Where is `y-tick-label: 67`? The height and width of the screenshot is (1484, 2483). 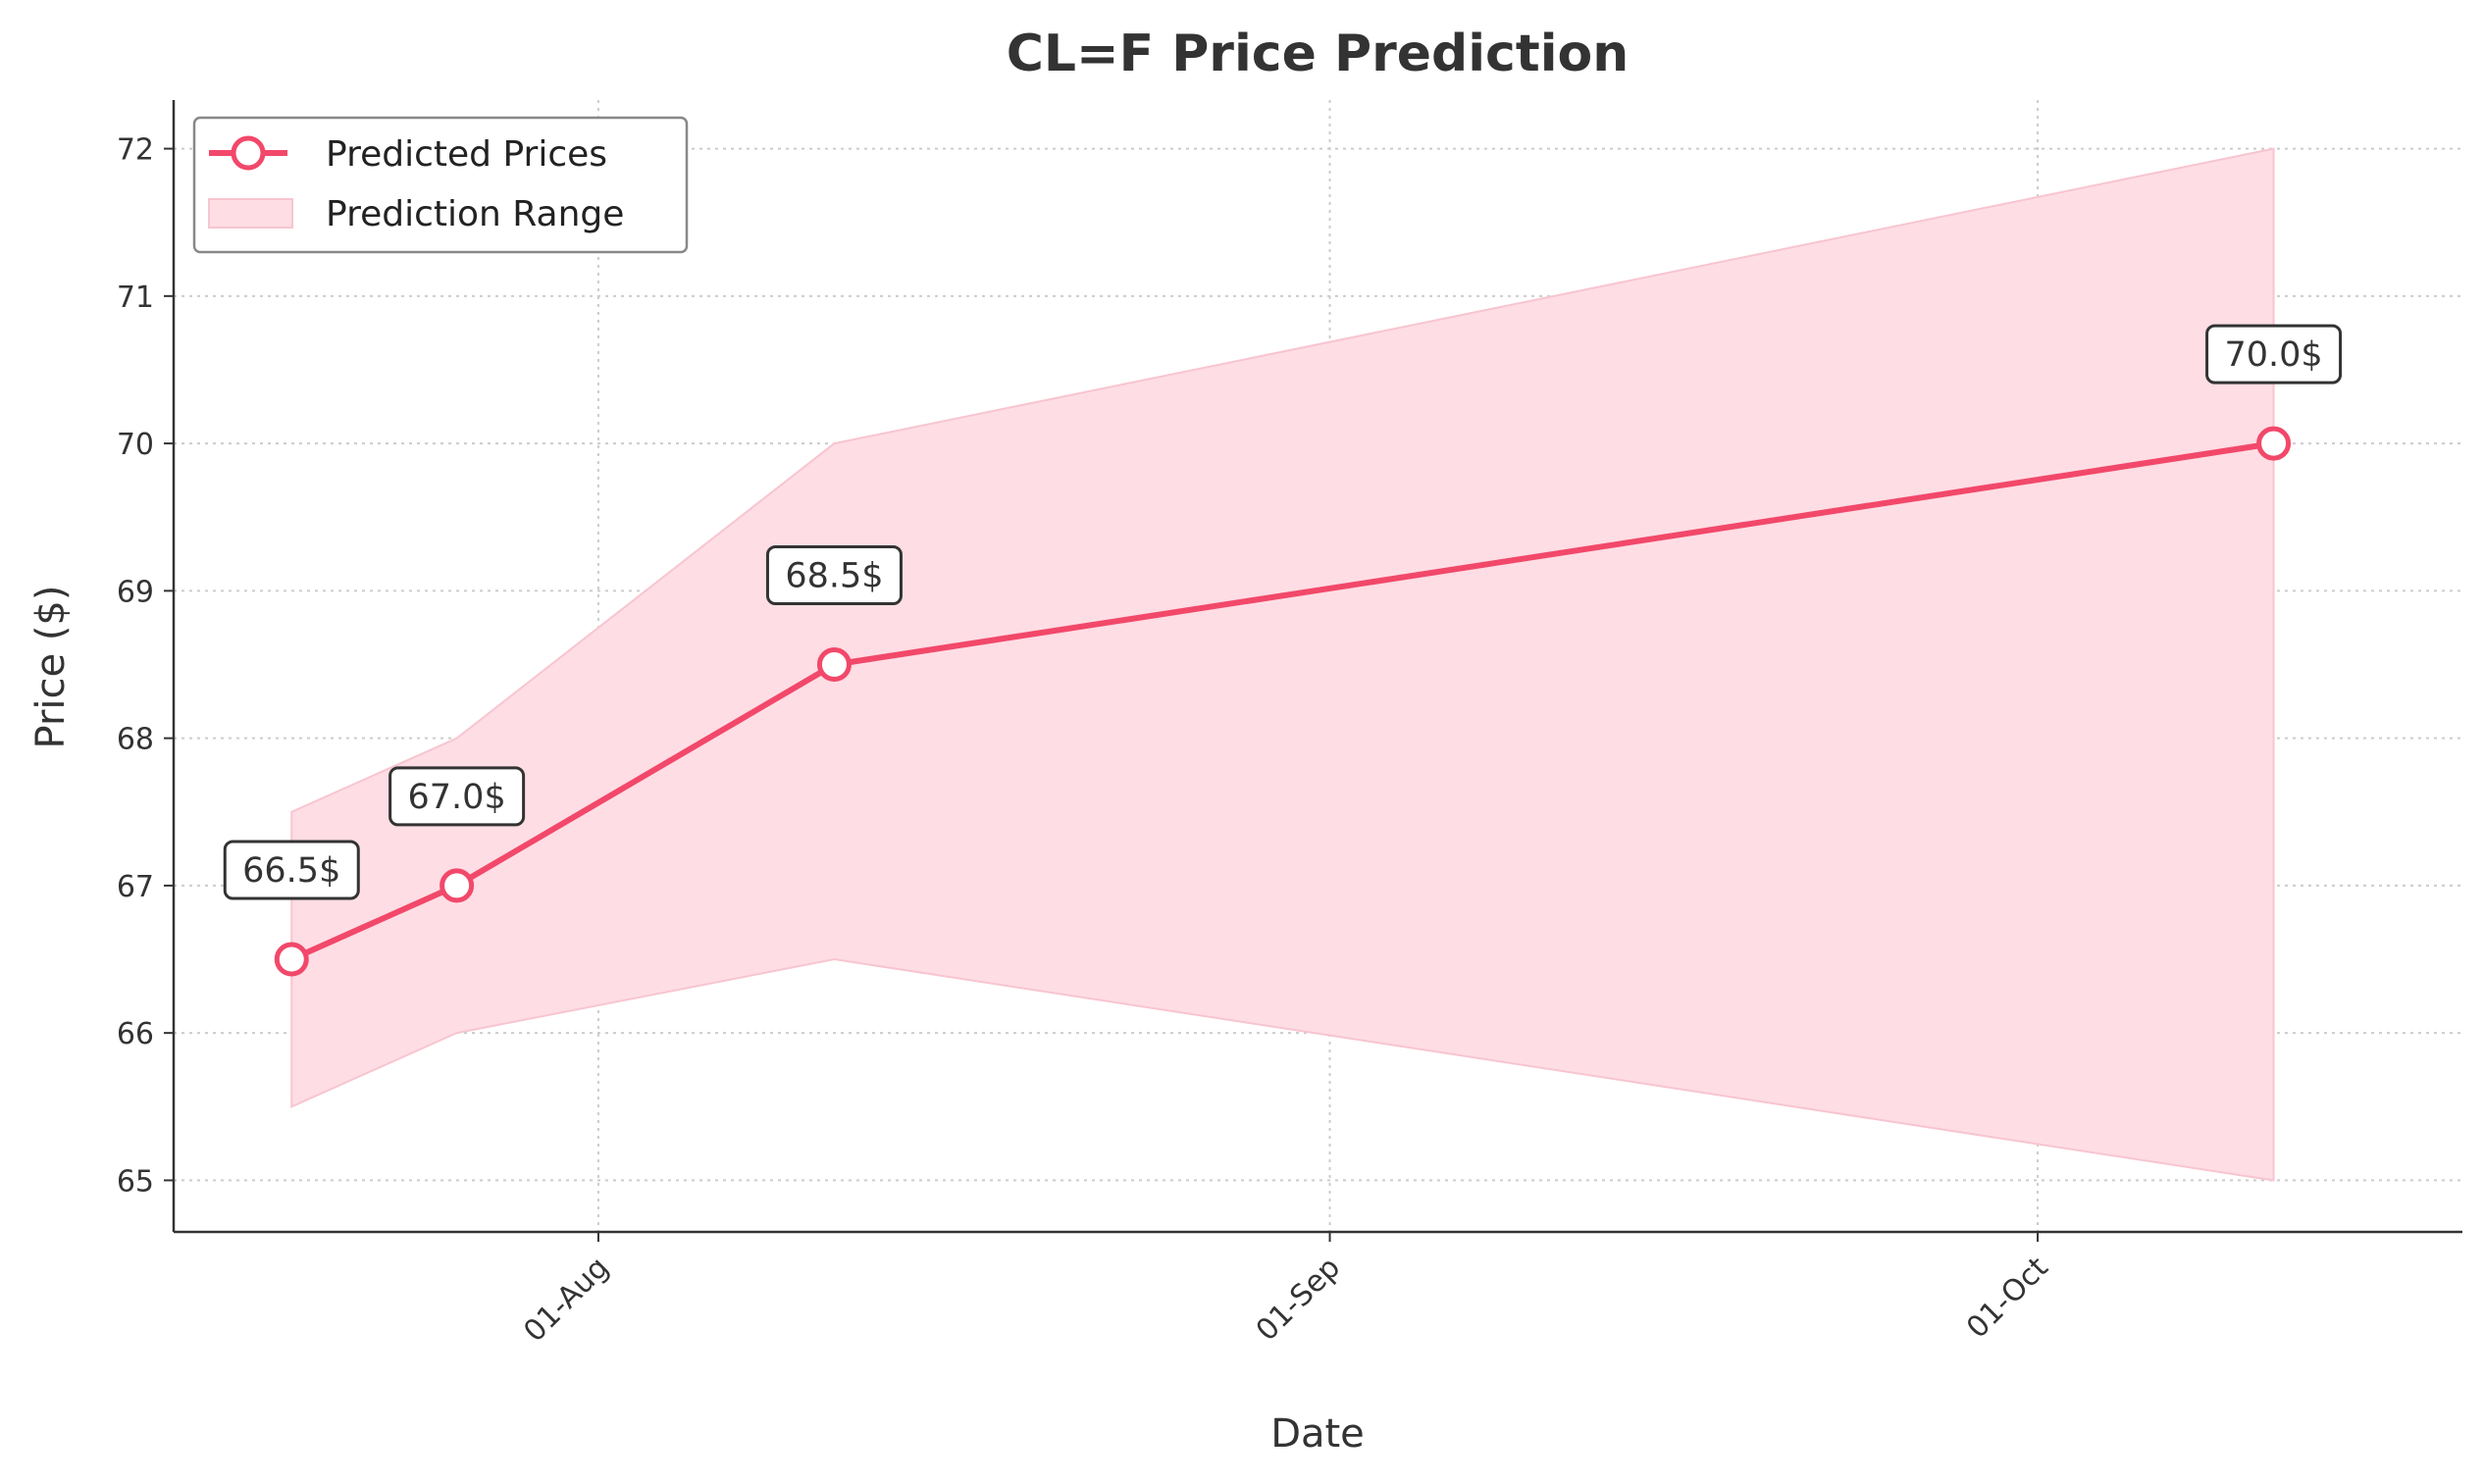
y-tick-label: 67 is located at coordinates (135, 887).